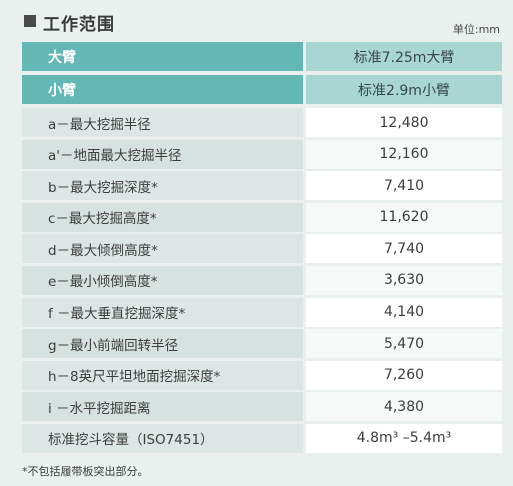  I want to click on row-label: d－最大倾倒高度*, so click(162, 249).